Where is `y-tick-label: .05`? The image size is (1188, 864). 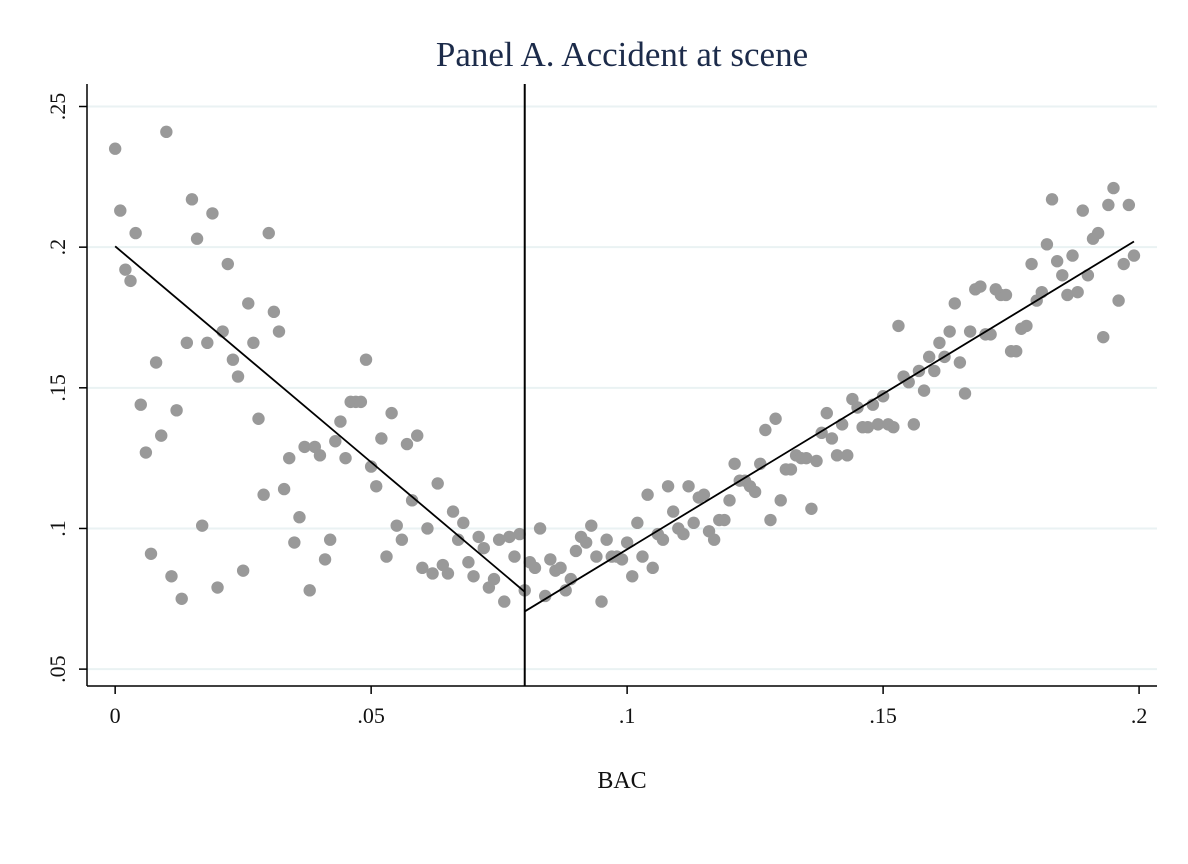
y-tick-label: .05 is located at coordinates (57, 669).